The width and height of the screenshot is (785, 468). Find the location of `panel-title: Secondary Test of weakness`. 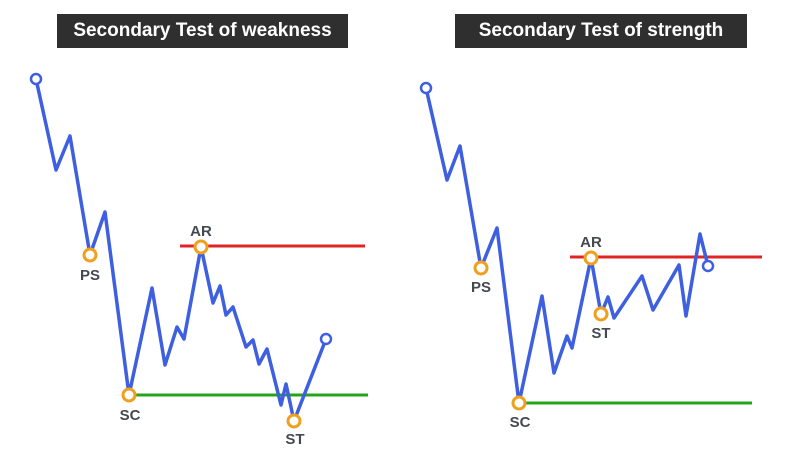

panel-title: Secondary Test of weakness is located at coordinates (202, 31).